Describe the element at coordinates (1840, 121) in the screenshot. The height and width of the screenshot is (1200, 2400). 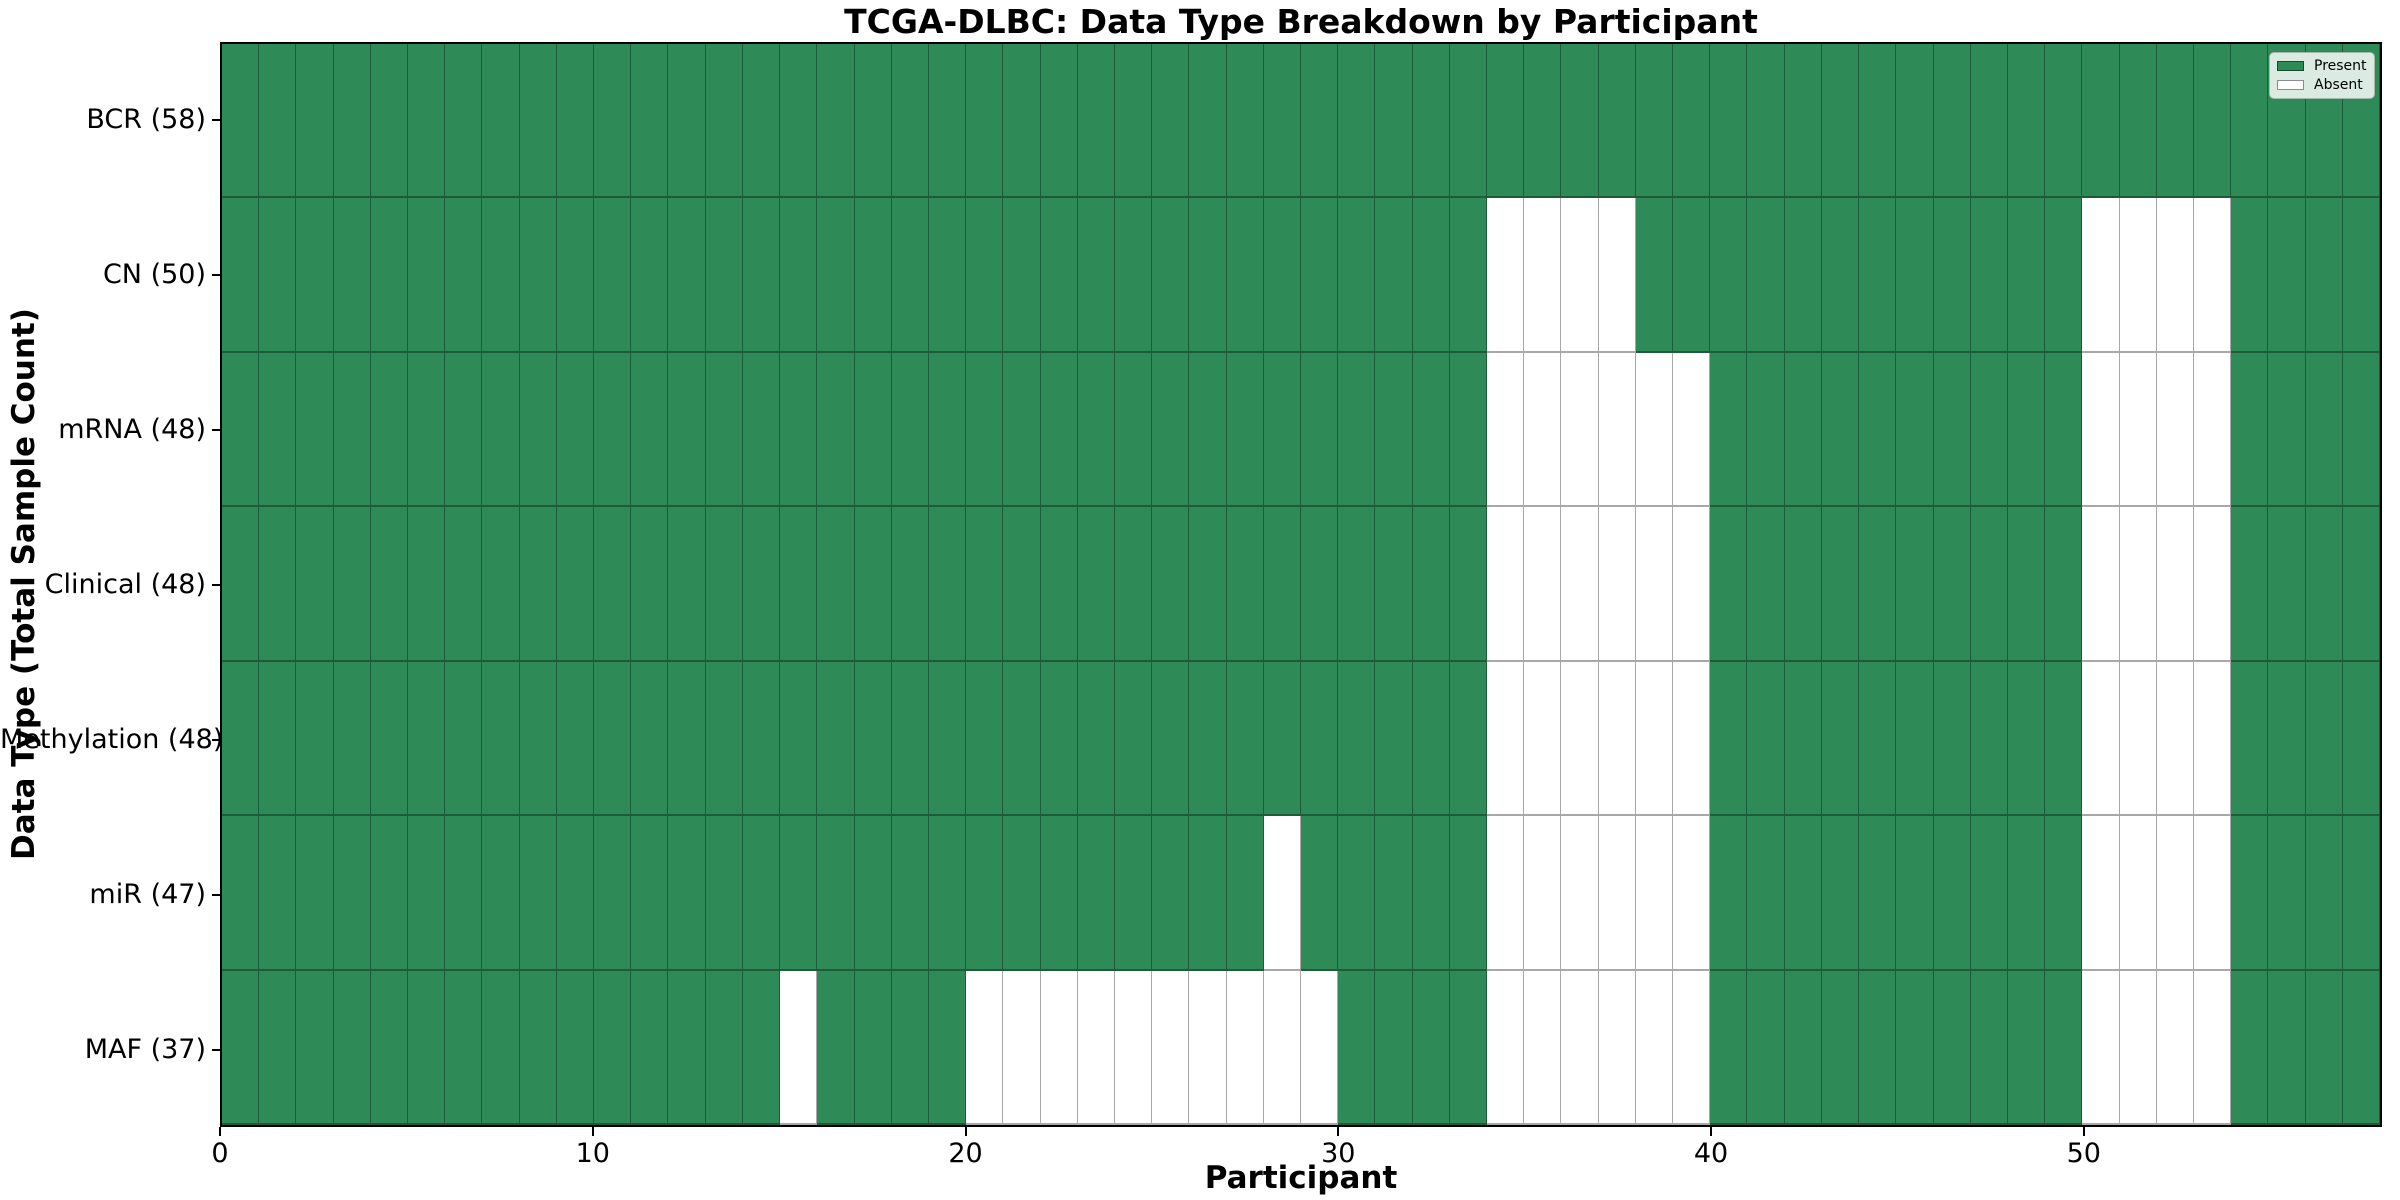
I see `cell-BCR-p43` at that location.